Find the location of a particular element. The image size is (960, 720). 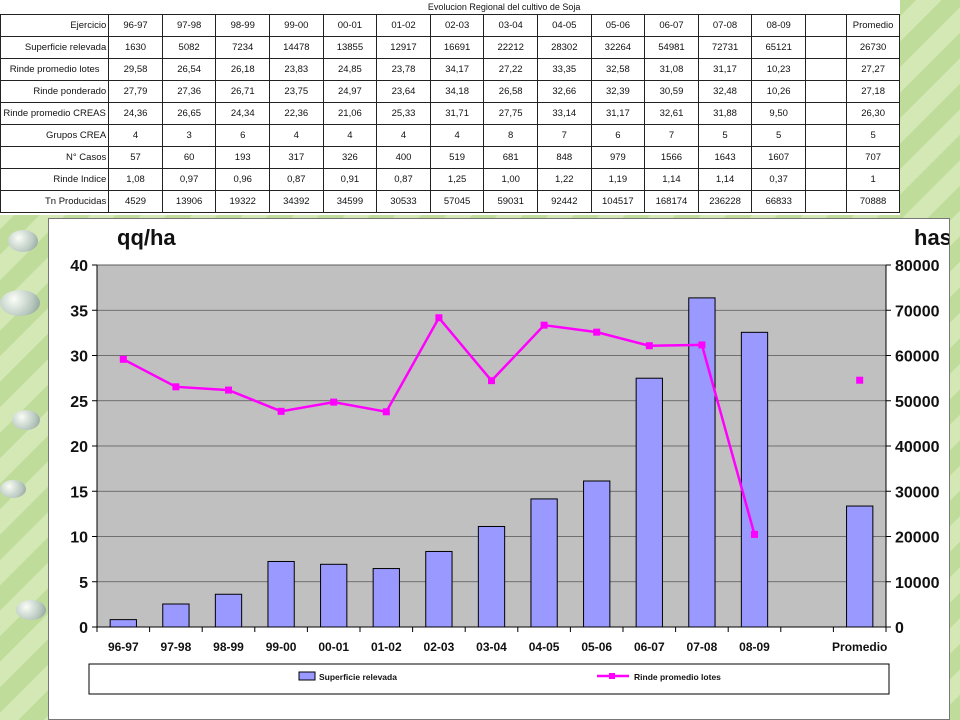

table-cell: 31,08 is located at coordinates (671, 69).